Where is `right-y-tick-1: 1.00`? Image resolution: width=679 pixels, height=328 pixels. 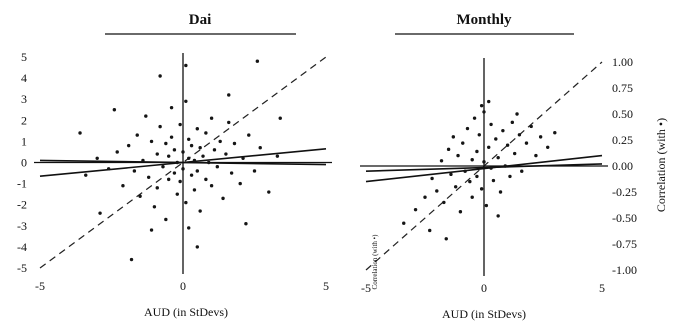
right-y-tick-1: 1.00 is located at coordinates (622, 62).